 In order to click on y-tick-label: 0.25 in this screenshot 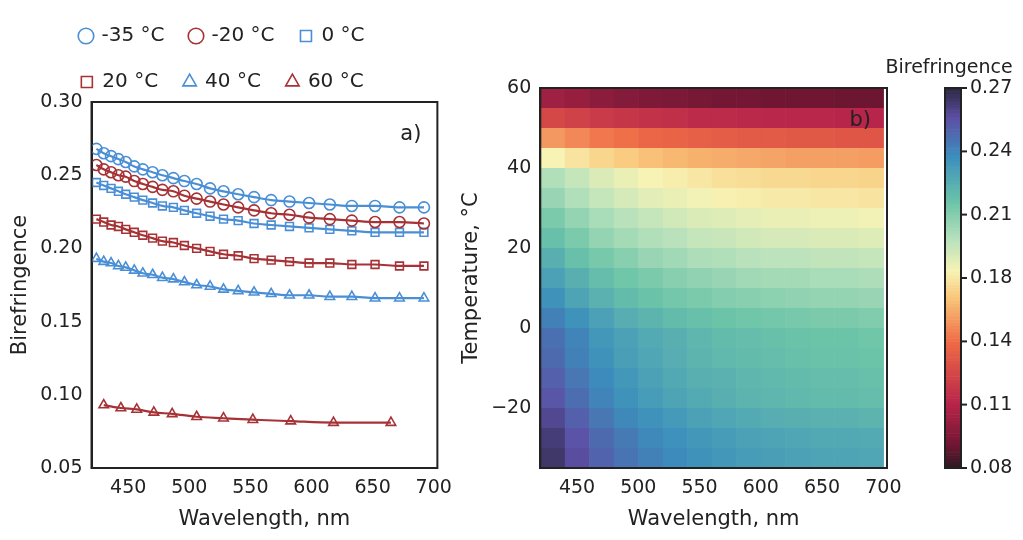, I will do `click(61, 173)`.